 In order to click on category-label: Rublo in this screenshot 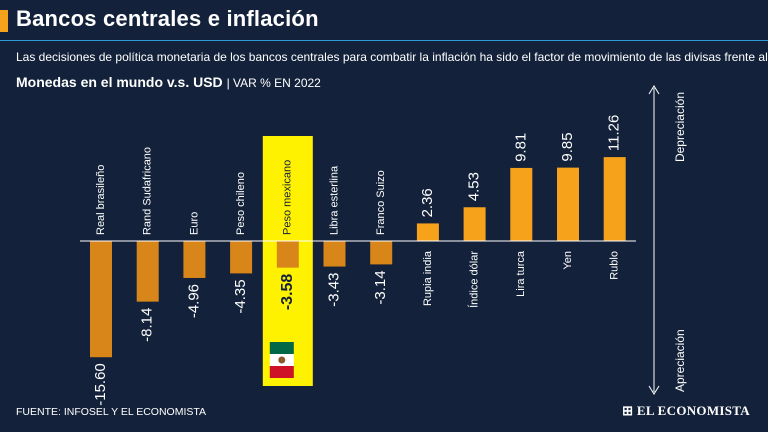, I will do `click(615, 265)`.